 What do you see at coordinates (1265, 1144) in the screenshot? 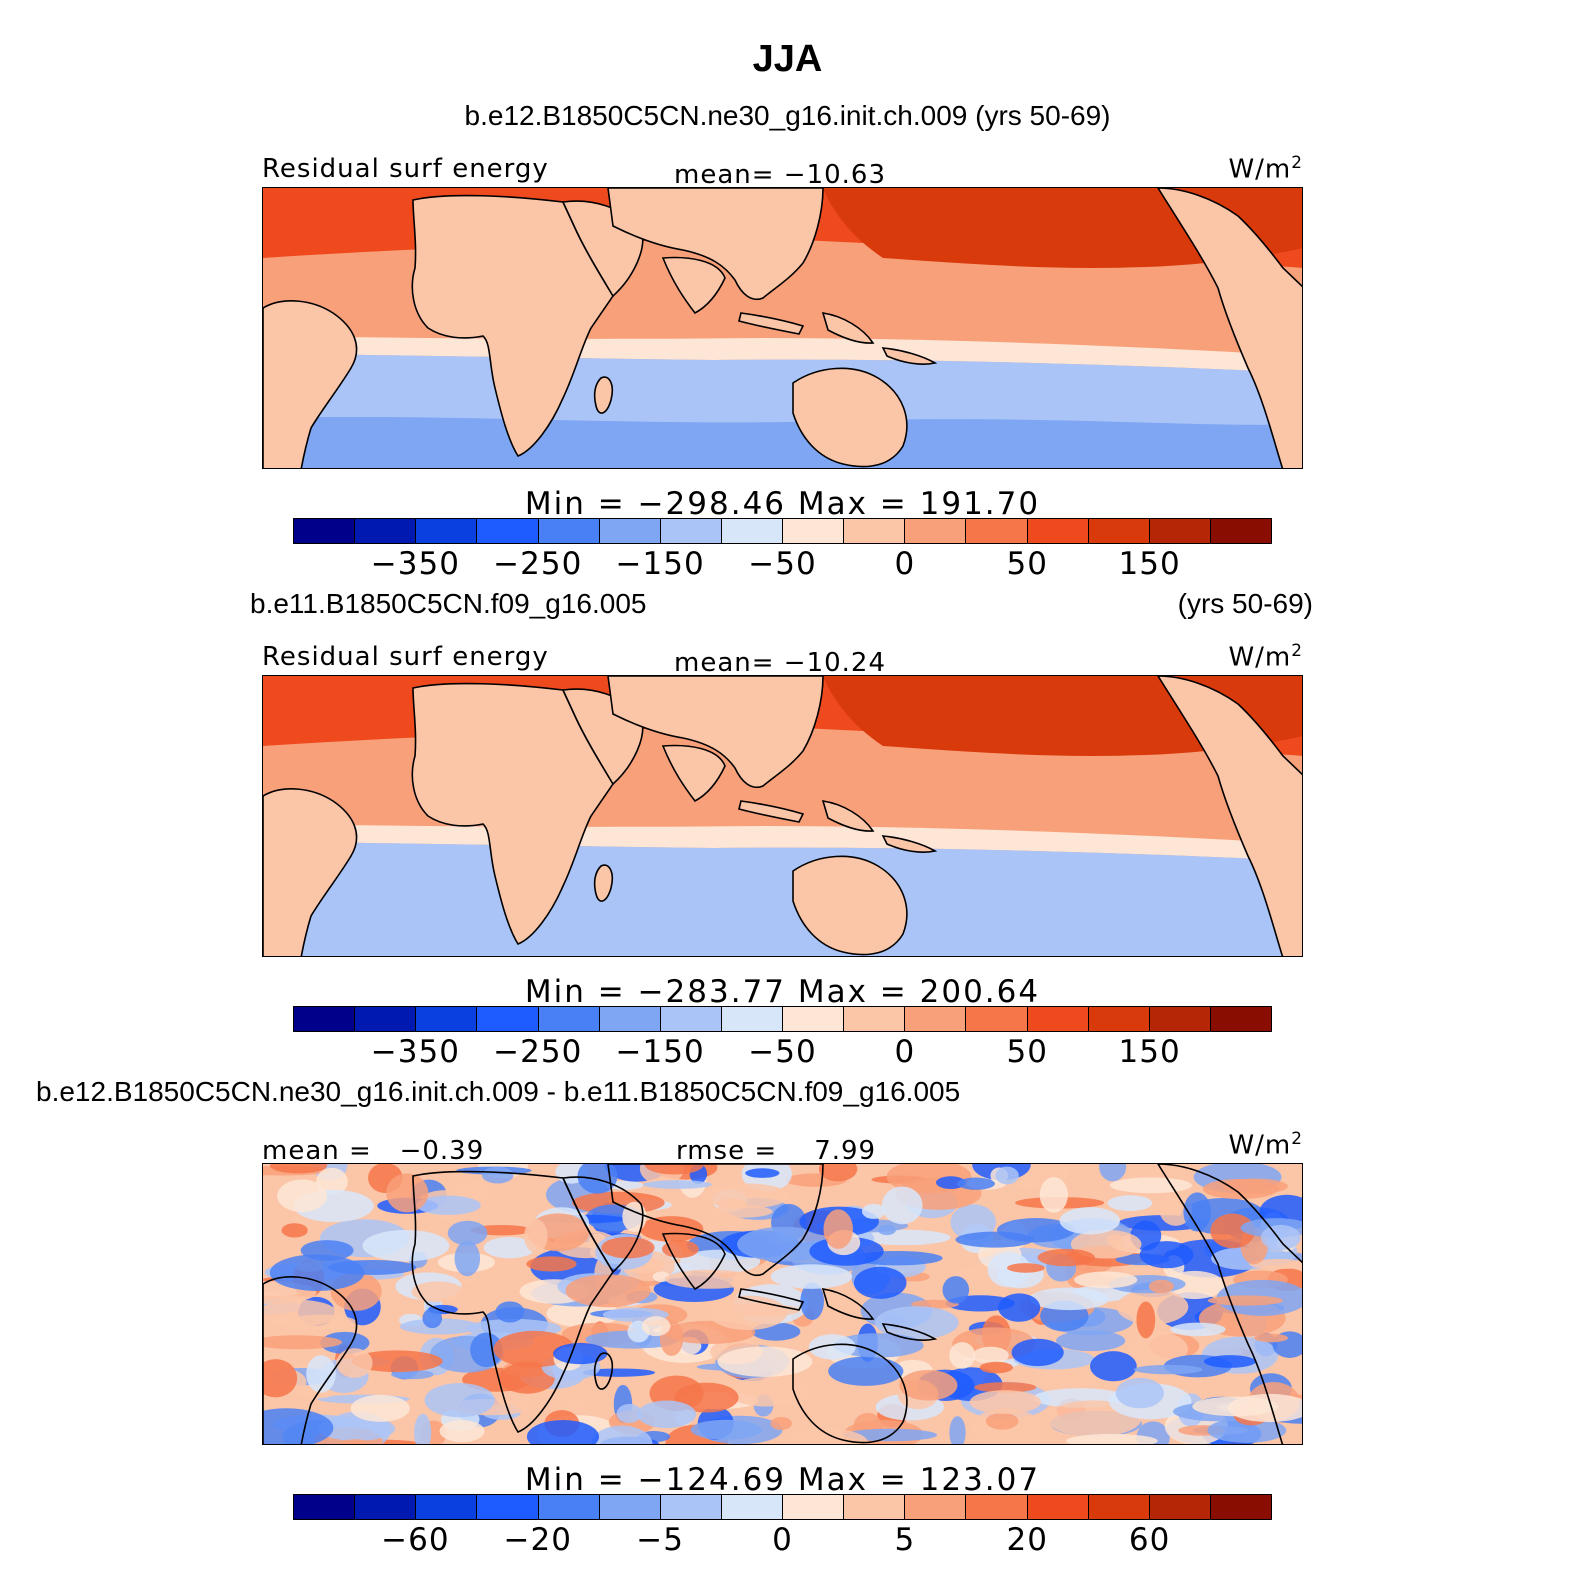
I see `panel-3-units: W/m2` at bounding box center [1265, 1144].